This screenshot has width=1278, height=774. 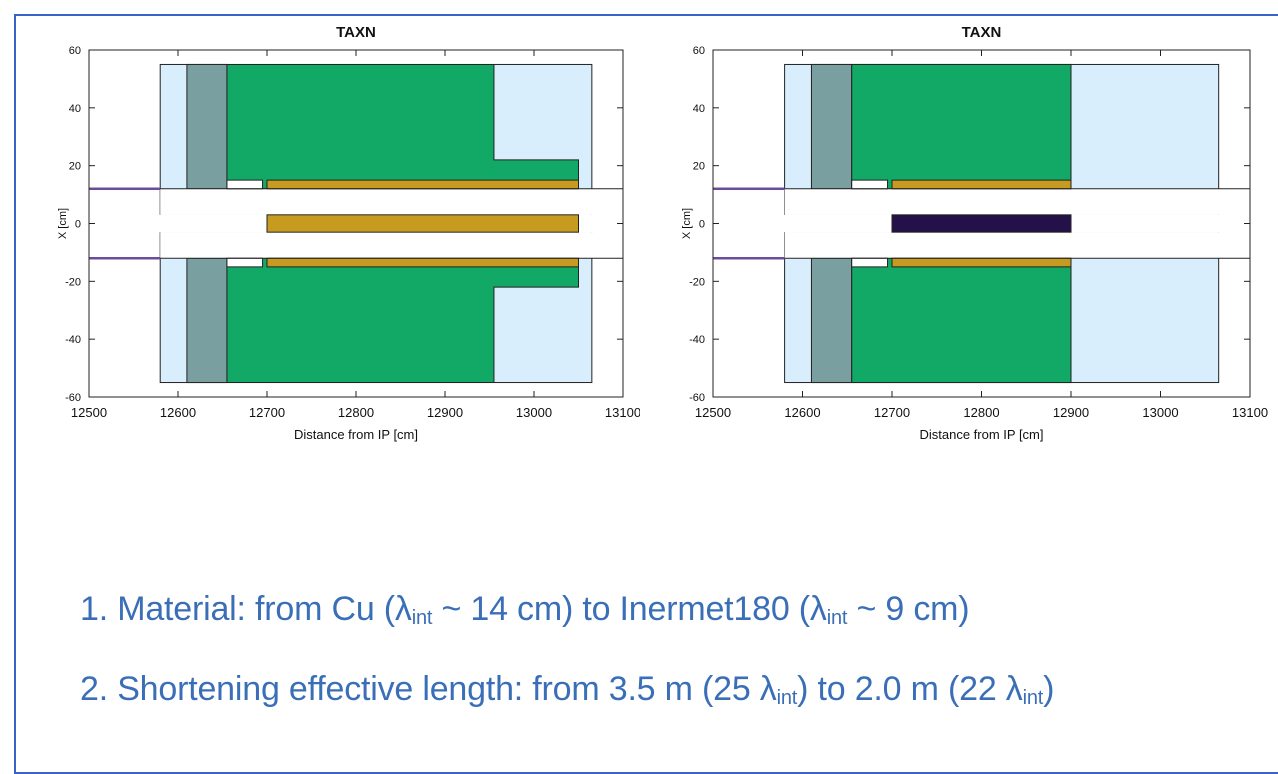 What do you see at coordinates (961, 320) in the screenshot?
I see `green-body-lower` at bounding box center [961, 320].